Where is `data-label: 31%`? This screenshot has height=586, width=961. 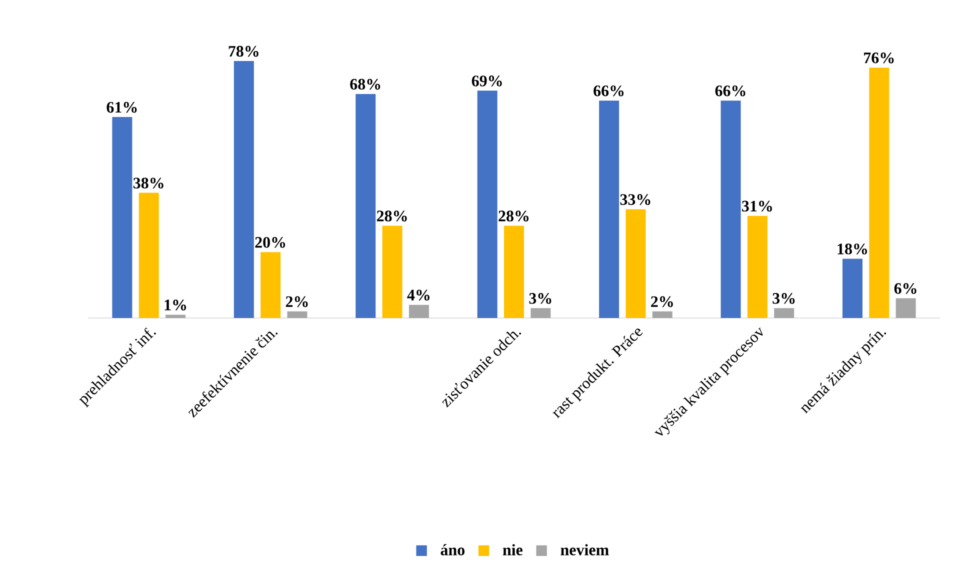
data-label: 31% is located at coordinates (757, 206).